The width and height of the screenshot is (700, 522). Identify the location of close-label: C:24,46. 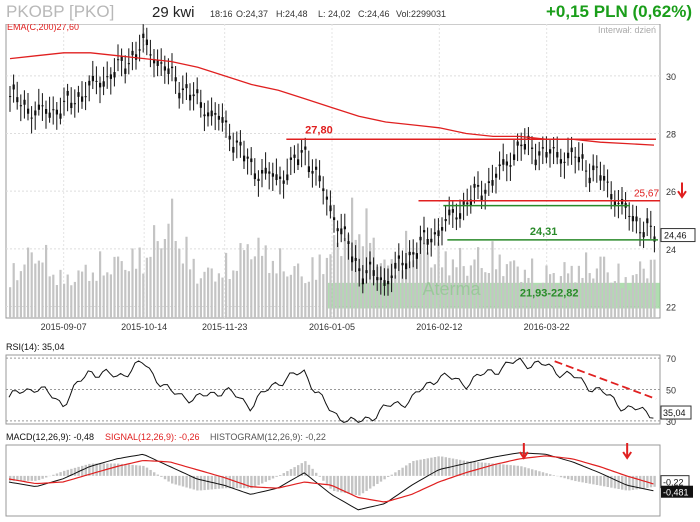
(374, 14).